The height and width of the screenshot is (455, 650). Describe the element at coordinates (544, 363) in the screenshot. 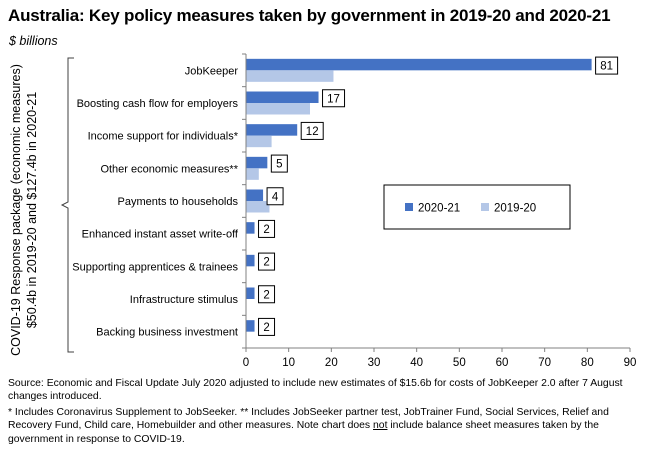

I see `x-tick-label: 70` at that location.